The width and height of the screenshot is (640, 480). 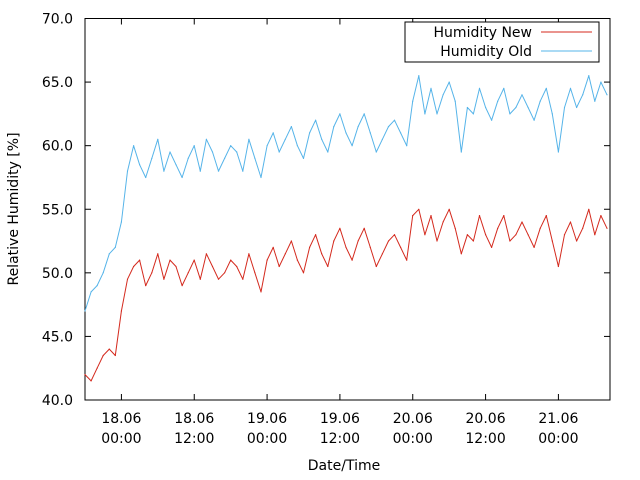 What do you see at coordinates (57, 210) in the screenshot?
I see `y-tick-label: 55.0` at bounding box center [57, 210].